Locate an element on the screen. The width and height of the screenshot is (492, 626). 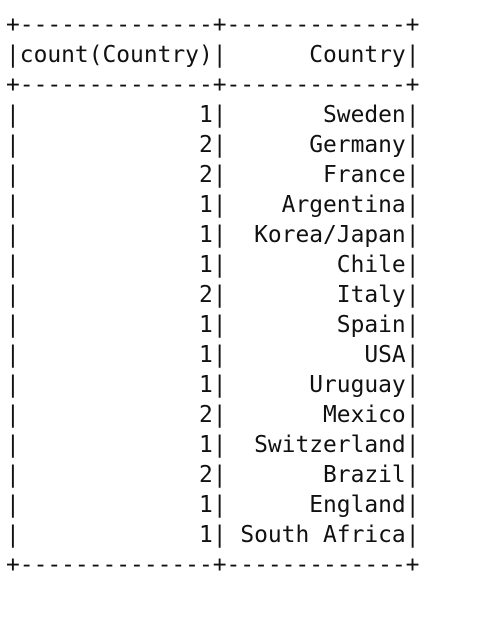
country-cell: Germany is located at coordinates (316, 145).